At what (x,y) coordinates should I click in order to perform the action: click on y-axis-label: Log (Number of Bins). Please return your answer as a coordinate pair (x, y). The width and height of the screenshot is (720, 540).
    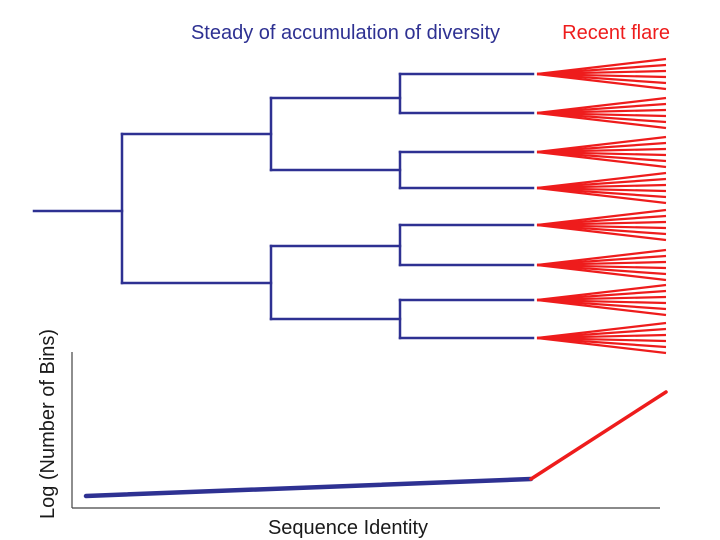
    Looking at the image, I should click on (48, 424).